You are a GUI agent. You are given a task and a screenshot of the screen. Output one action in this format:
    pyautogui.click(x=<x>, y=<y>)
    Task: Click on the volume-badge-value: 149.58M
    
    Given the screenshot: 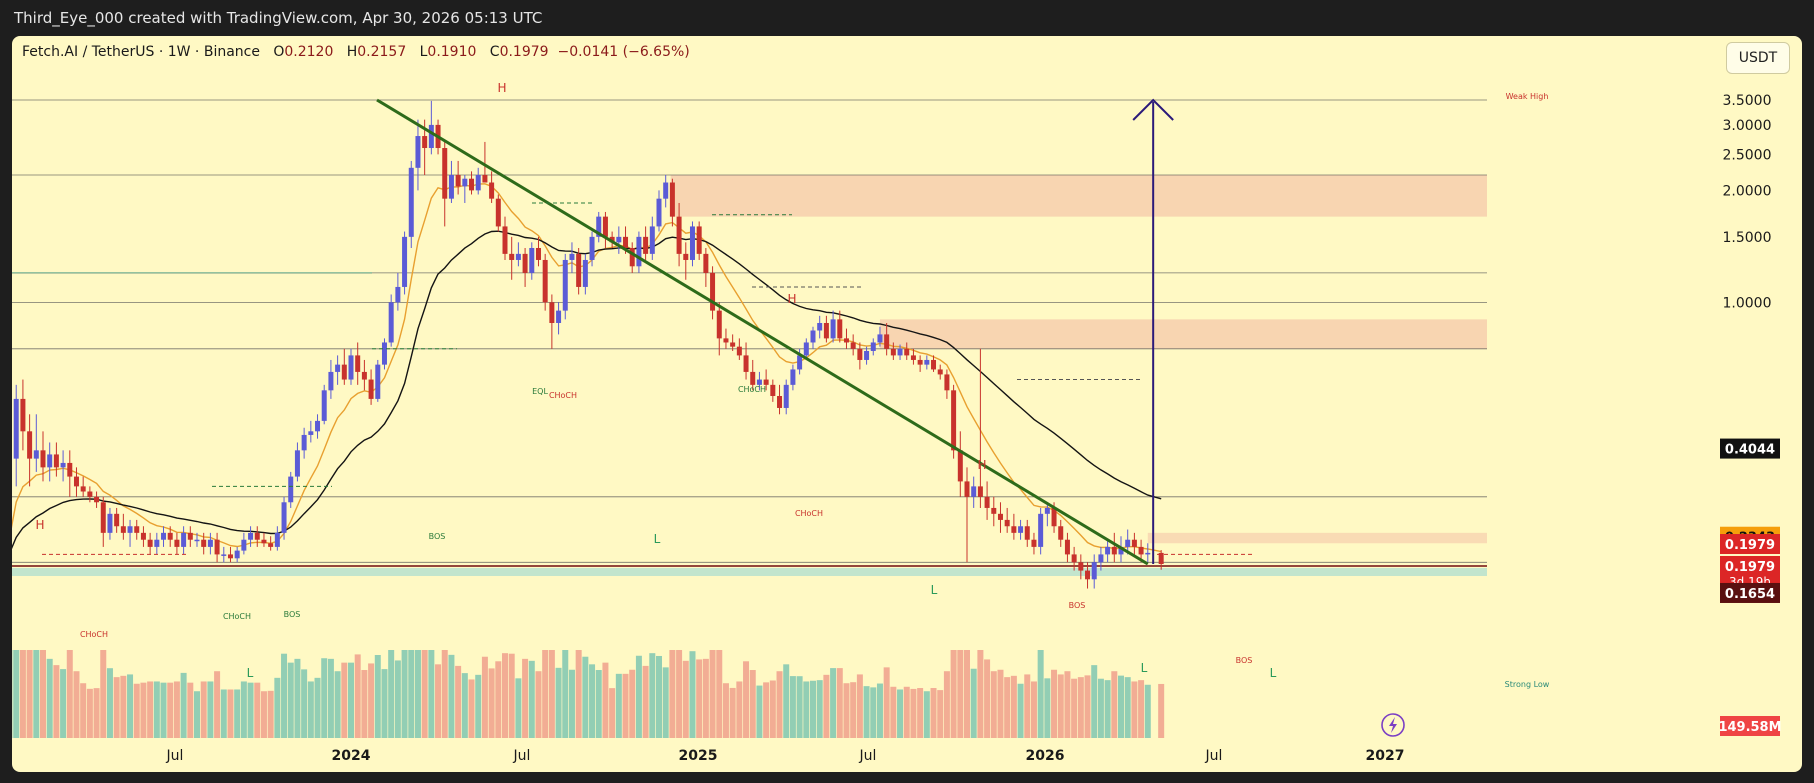 What is the action you would take?
    pyautogui.click(x=1749, y=727)
    